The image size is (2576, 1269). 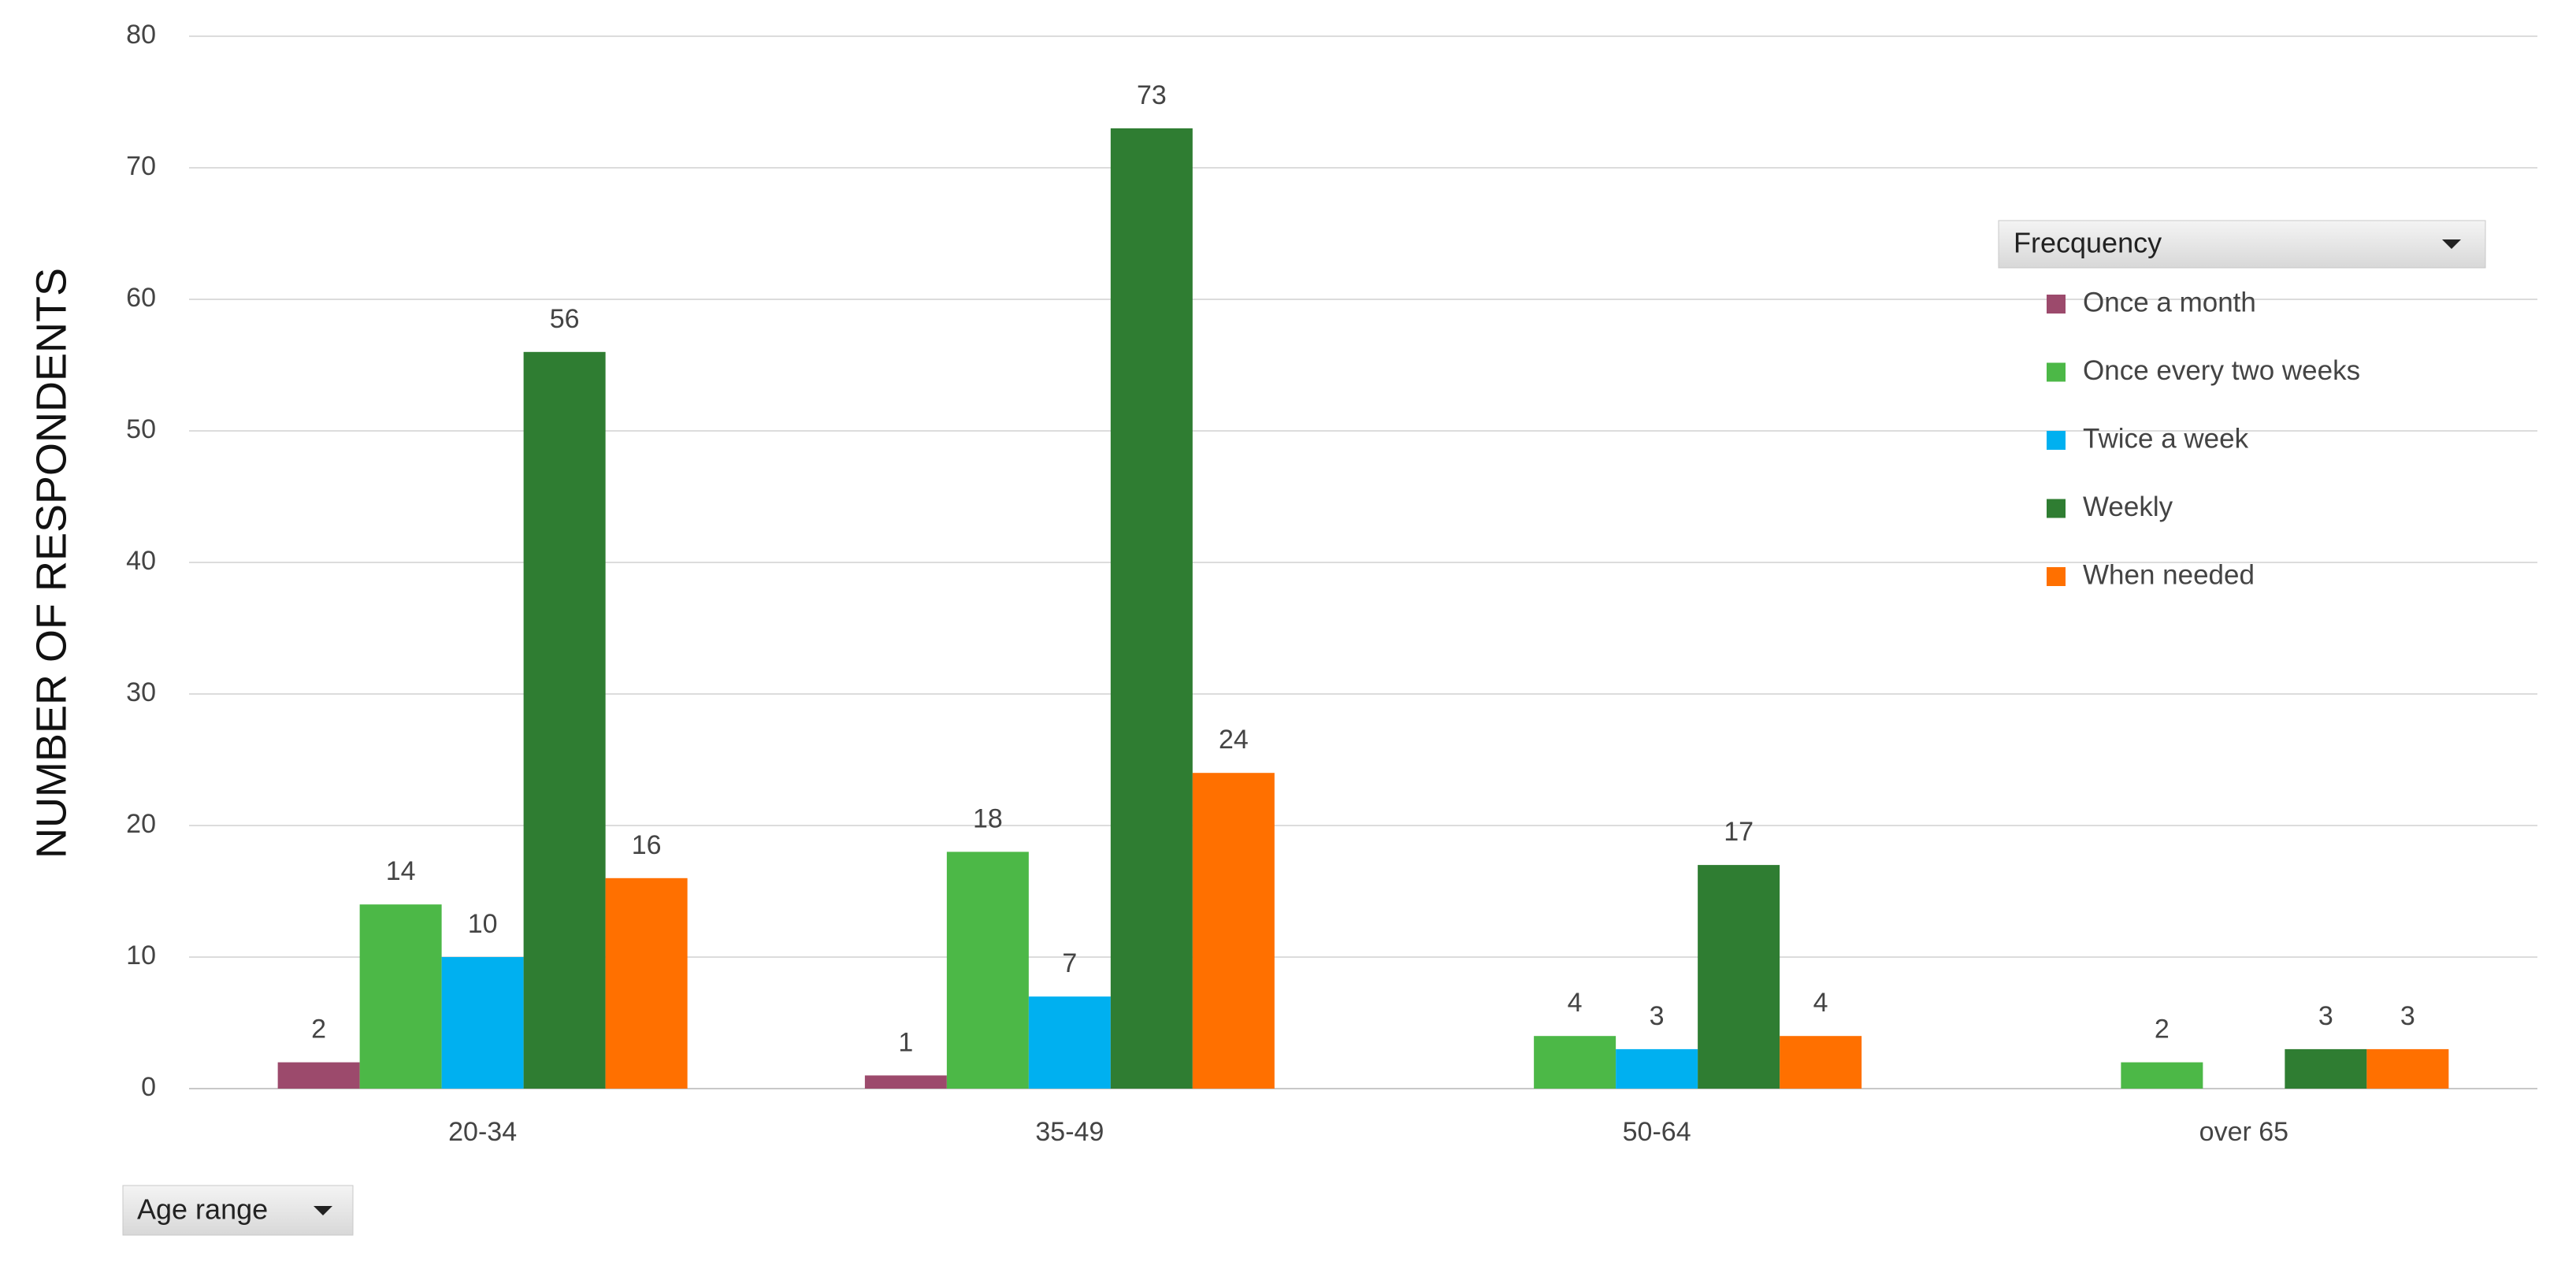 I want to click on data-label: 18, so click(x=988, y=818).